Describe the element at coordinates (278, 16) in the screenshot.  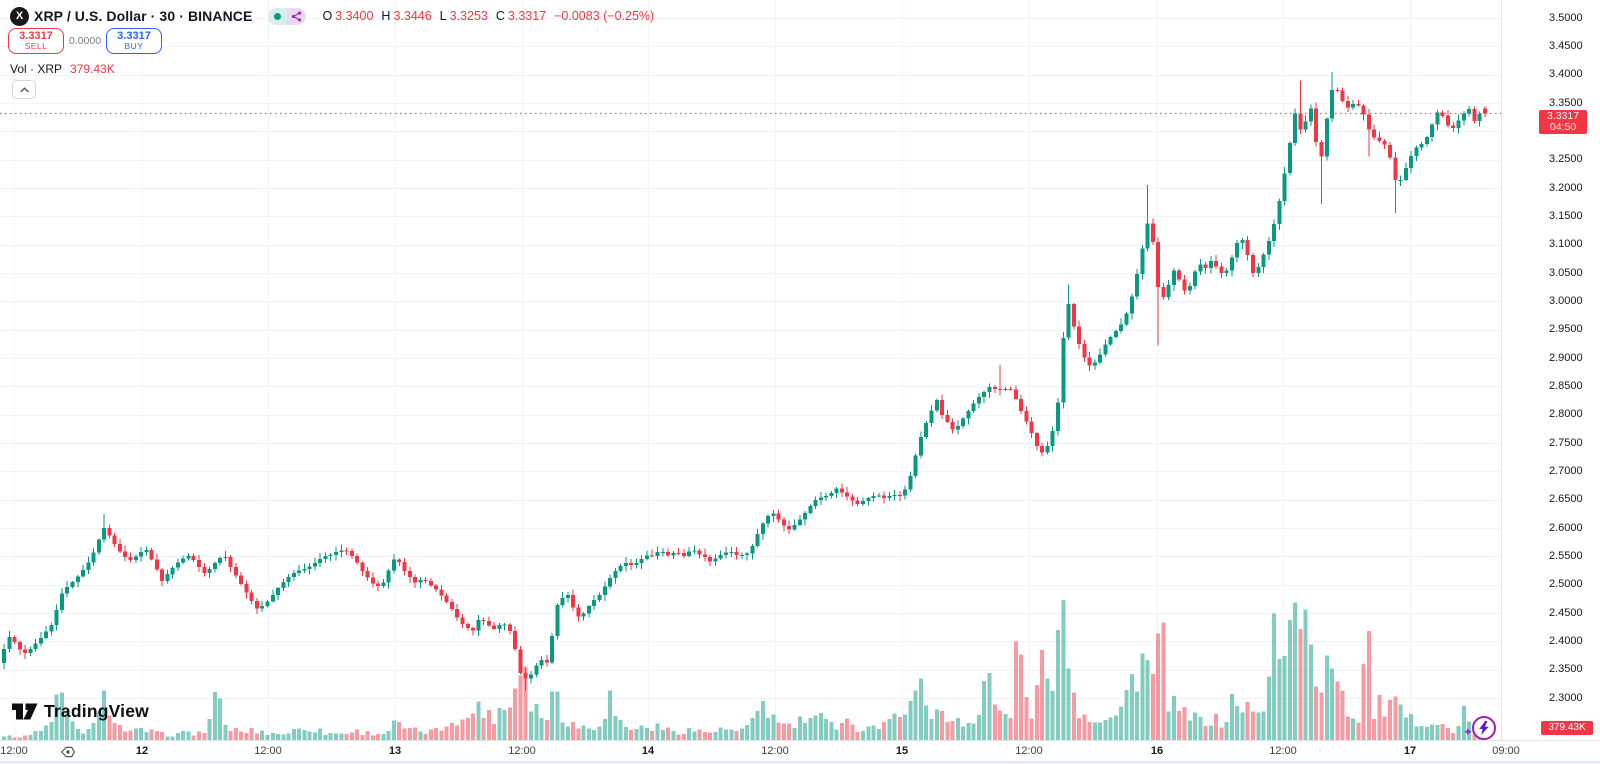
I see `market-open-dot-icon` at that location.